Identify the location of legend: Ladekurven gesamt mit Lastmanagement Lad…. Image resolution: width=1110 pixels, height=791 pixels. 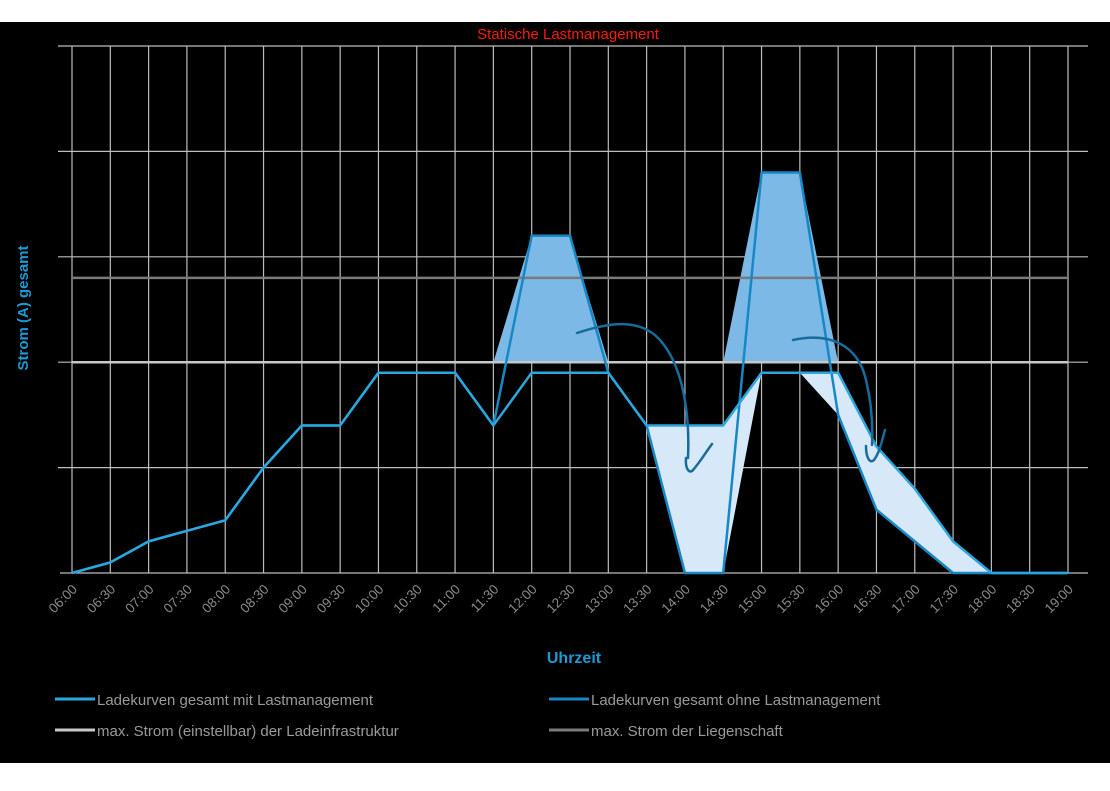
(468, 716).